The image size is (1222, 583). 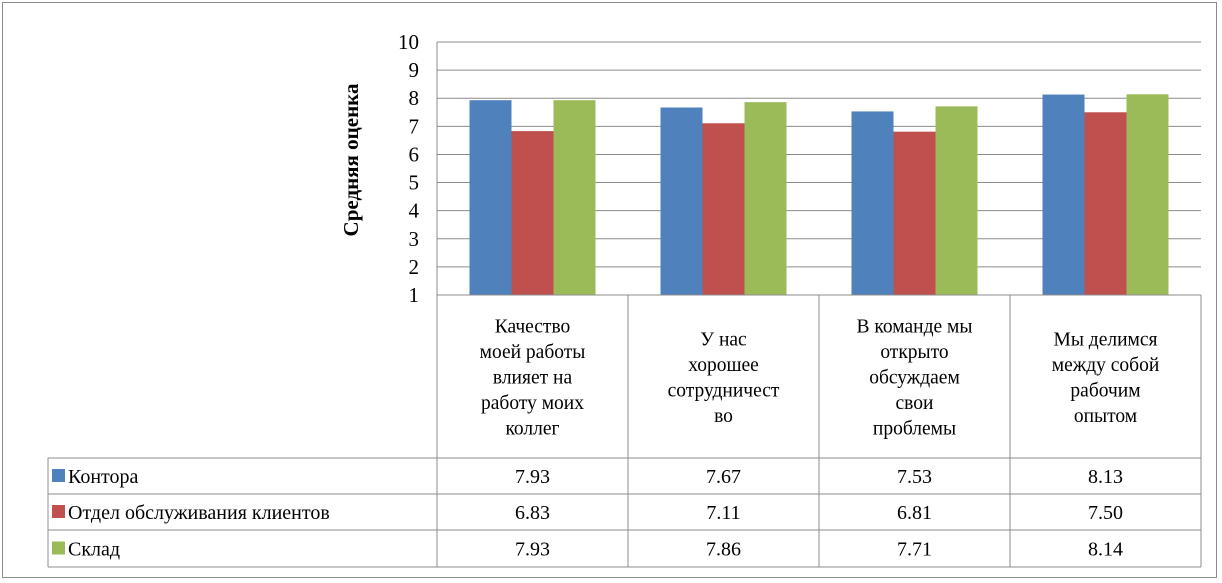 What do you see at coordinates (914, 513) in the screenshot?
I see `data-label: 6.81` at bounding box center [914, 513].